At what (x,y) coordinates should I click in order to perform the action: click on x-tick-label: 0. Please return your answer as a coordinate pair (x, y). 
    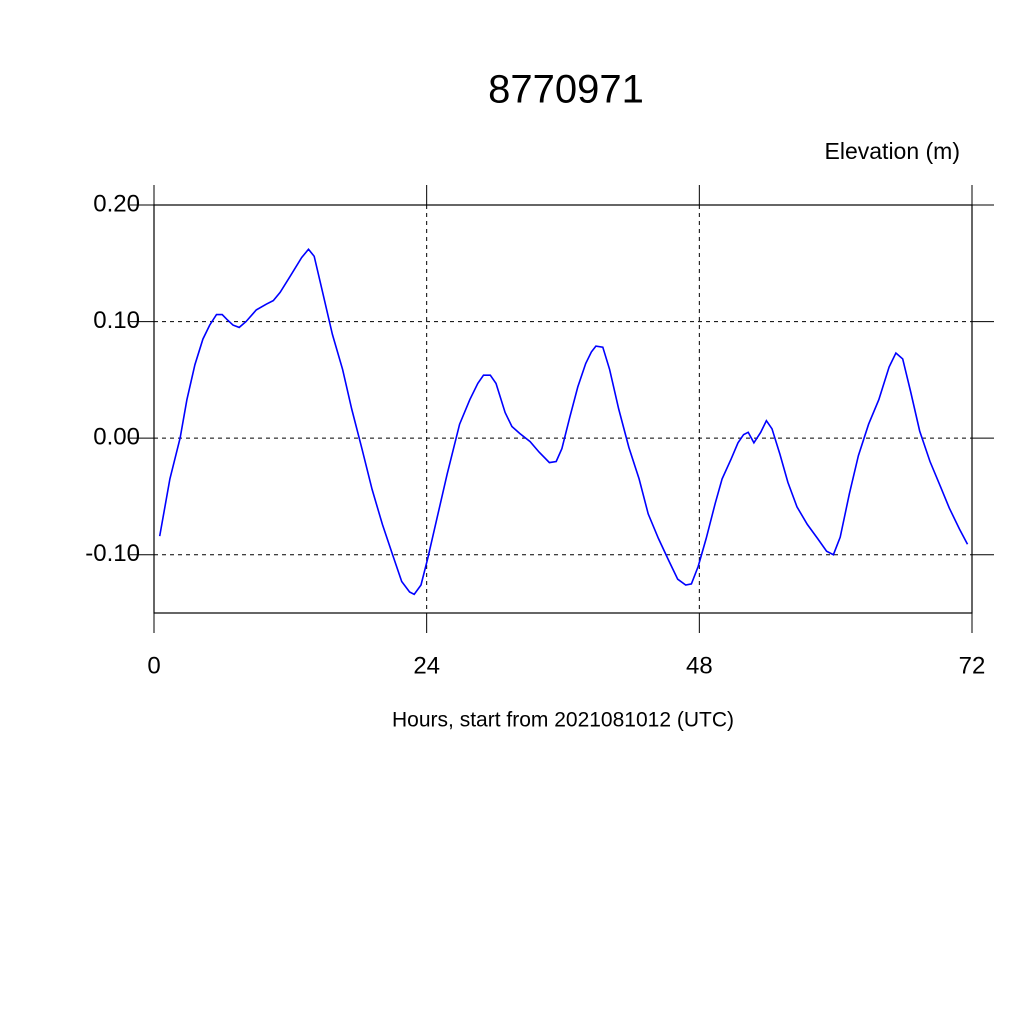
    Looking at the image, I should click on (153, 665).